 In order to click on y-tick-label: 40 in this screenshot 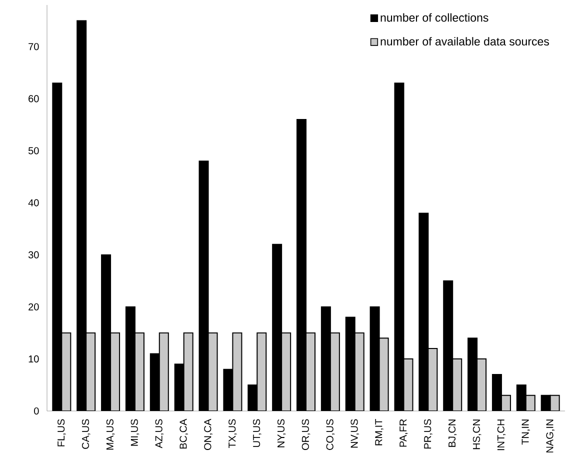, I will do `click(33, 202)`.